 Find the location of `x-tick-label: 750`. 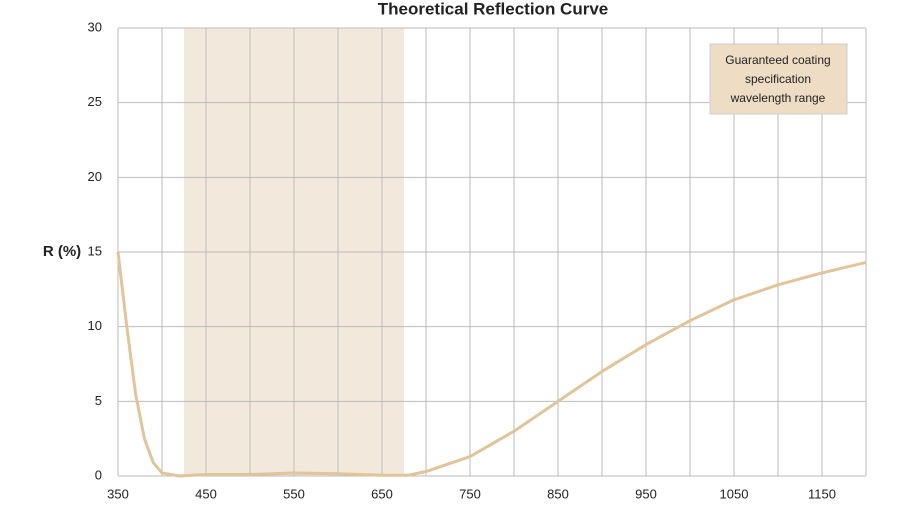

x-tick-label: 750 is located at coordinates (470, 493).